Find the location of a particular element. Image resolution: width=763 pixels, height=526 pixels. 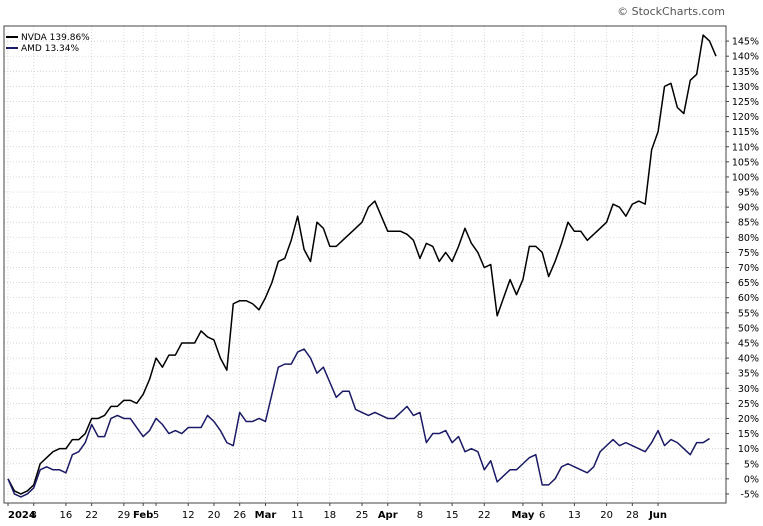

y-tick-label: 45% is located at coordinates (748, 343).